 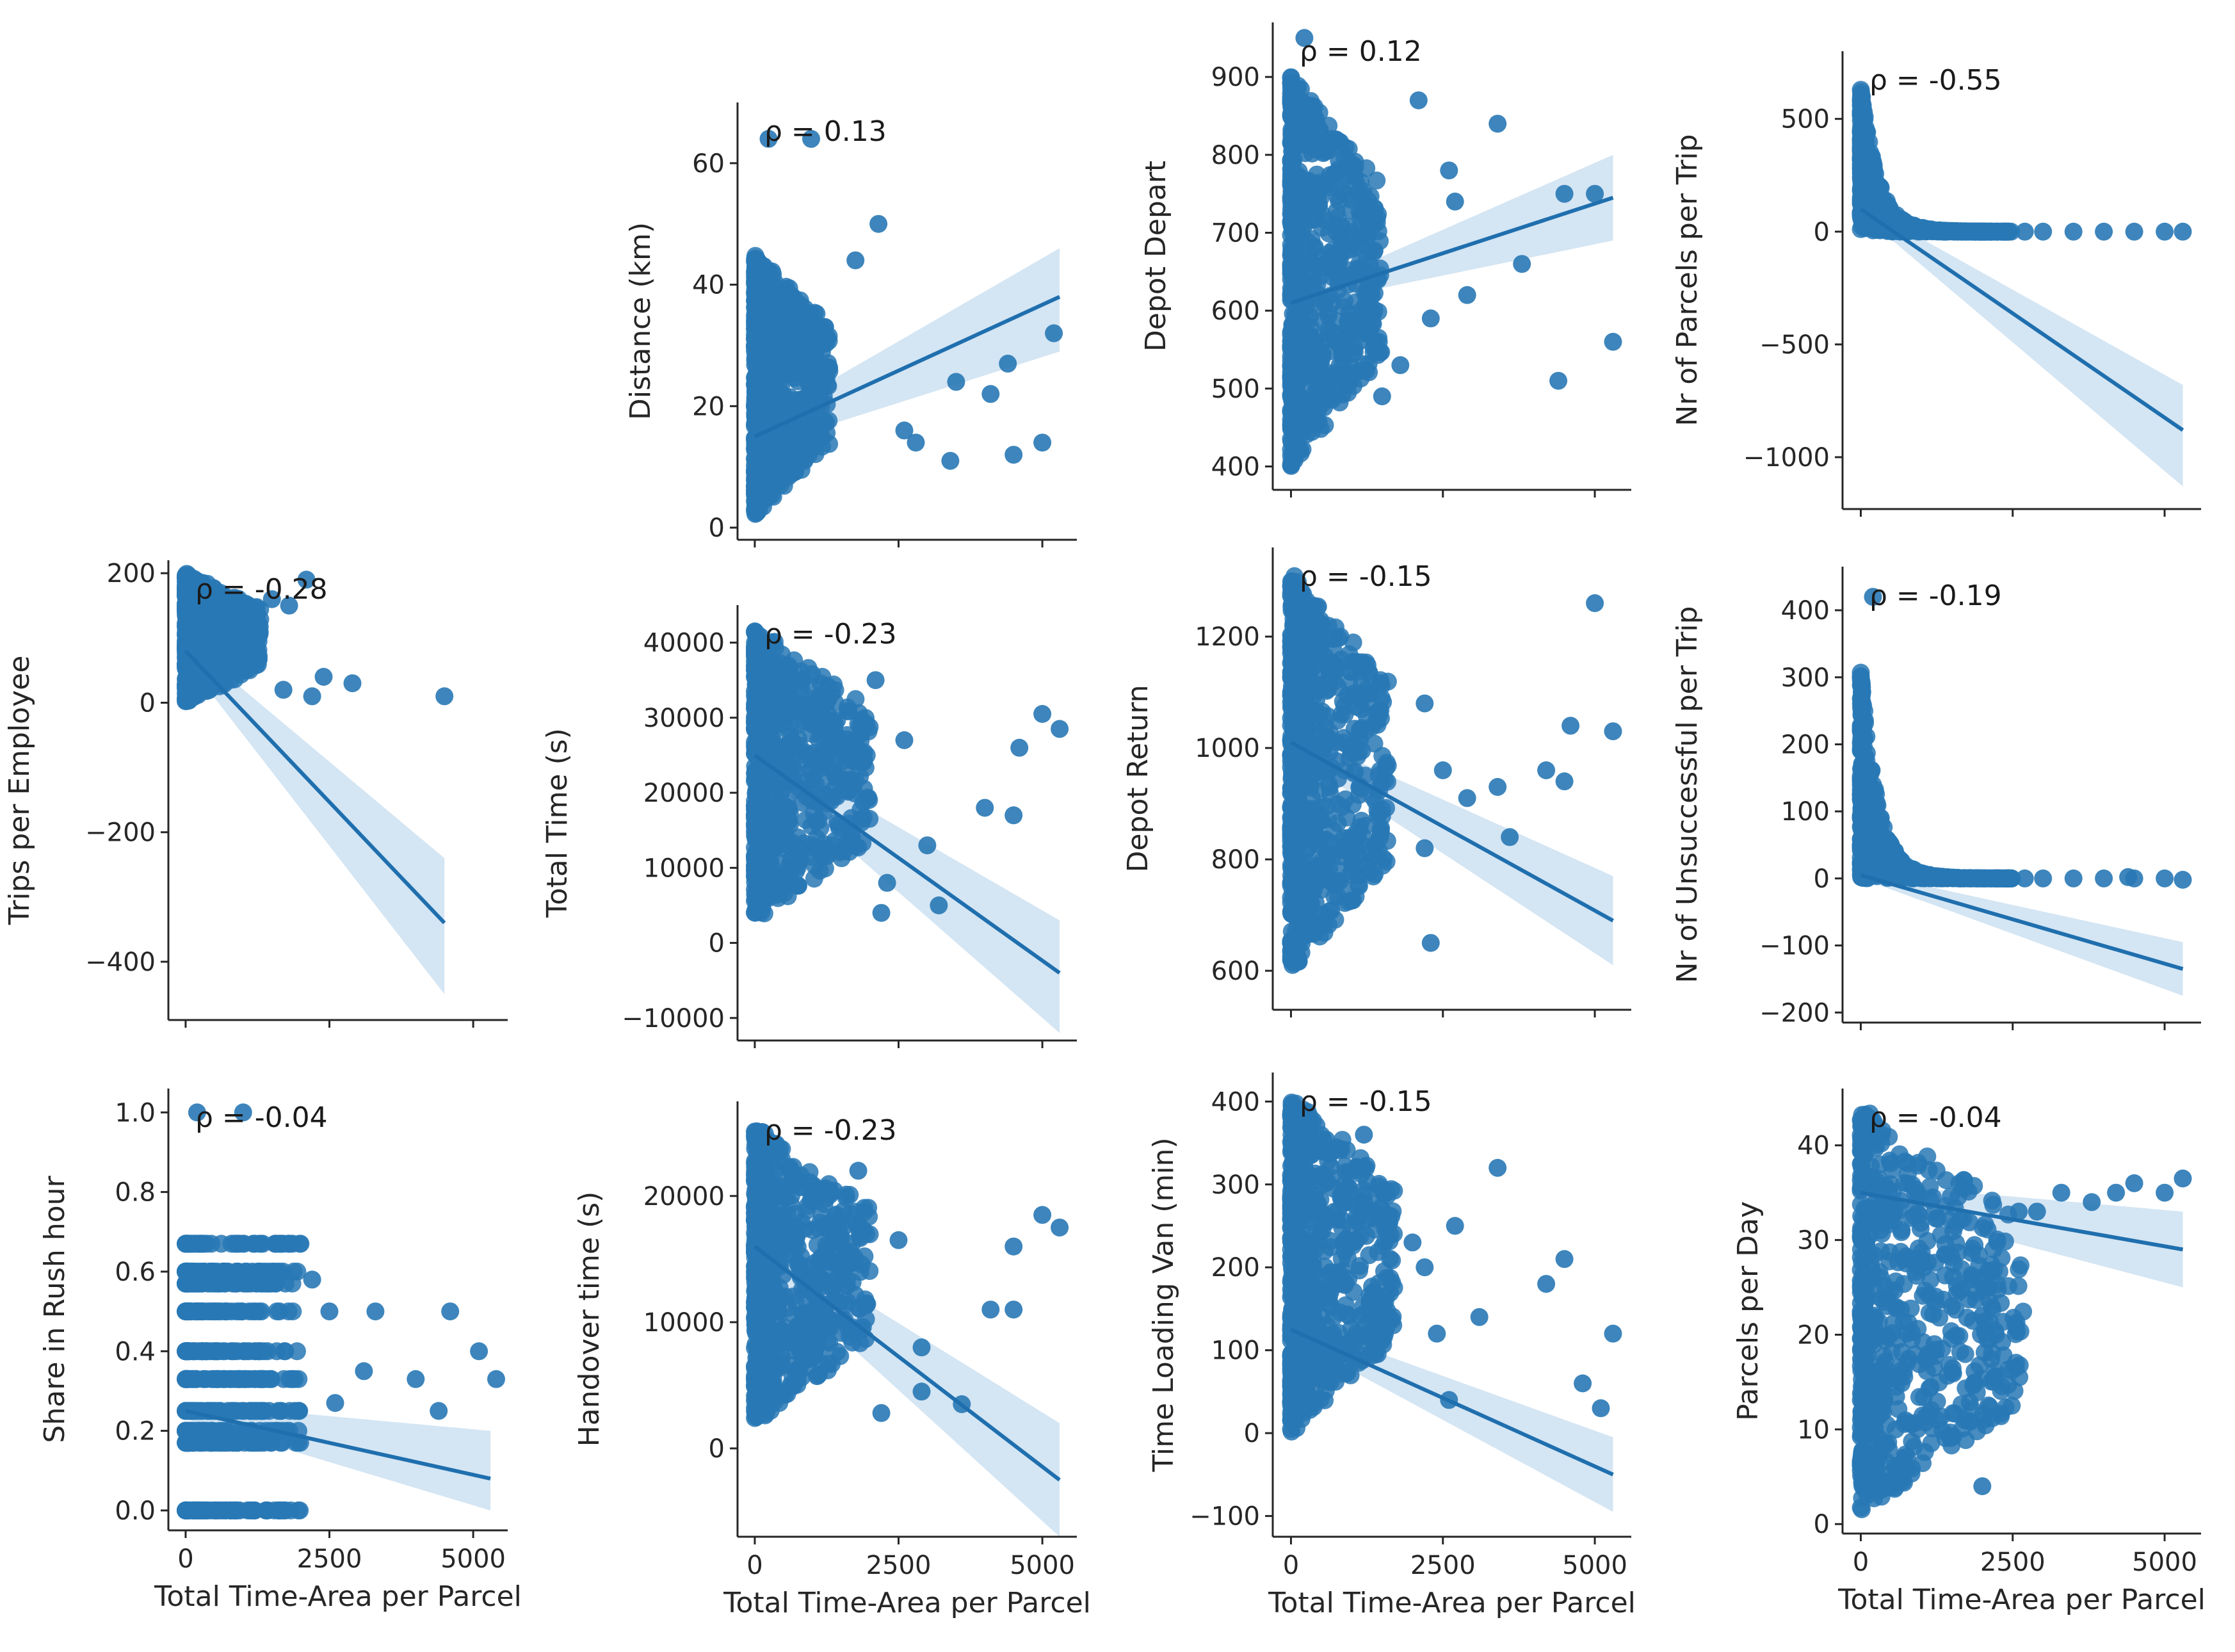 What do you see at coordinates (825, 132) in the screenshot?
I see `rho-annotation: ρ = 0.13` at bounding box center [825, 132].